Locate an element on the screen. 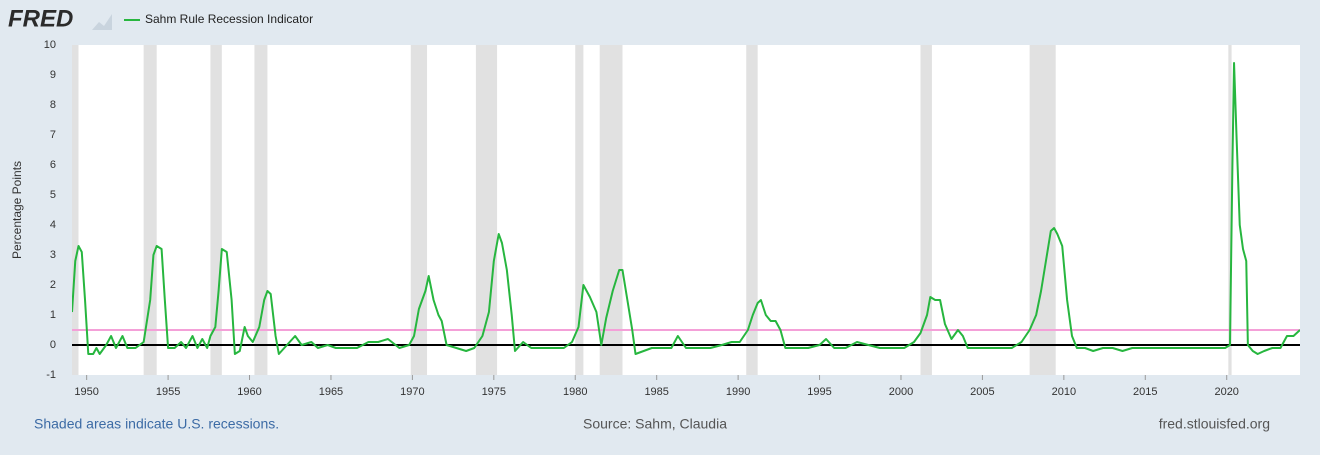 Image resolution: width=1320 pixels, height=455 pixels. y-tick-label: 9 is located at coordinates (53, 75).